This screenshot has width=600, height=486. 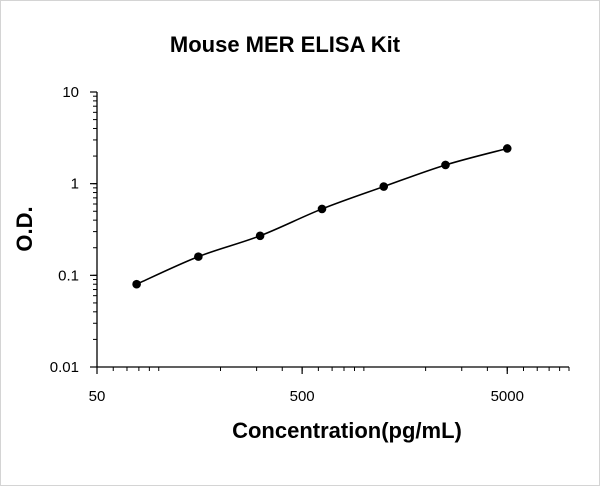 What do you see at coordinates (347, 430) in the screenshot?
I see `x-axis-label: Concentration(pg/mL)` at bounding box center [347, 430].